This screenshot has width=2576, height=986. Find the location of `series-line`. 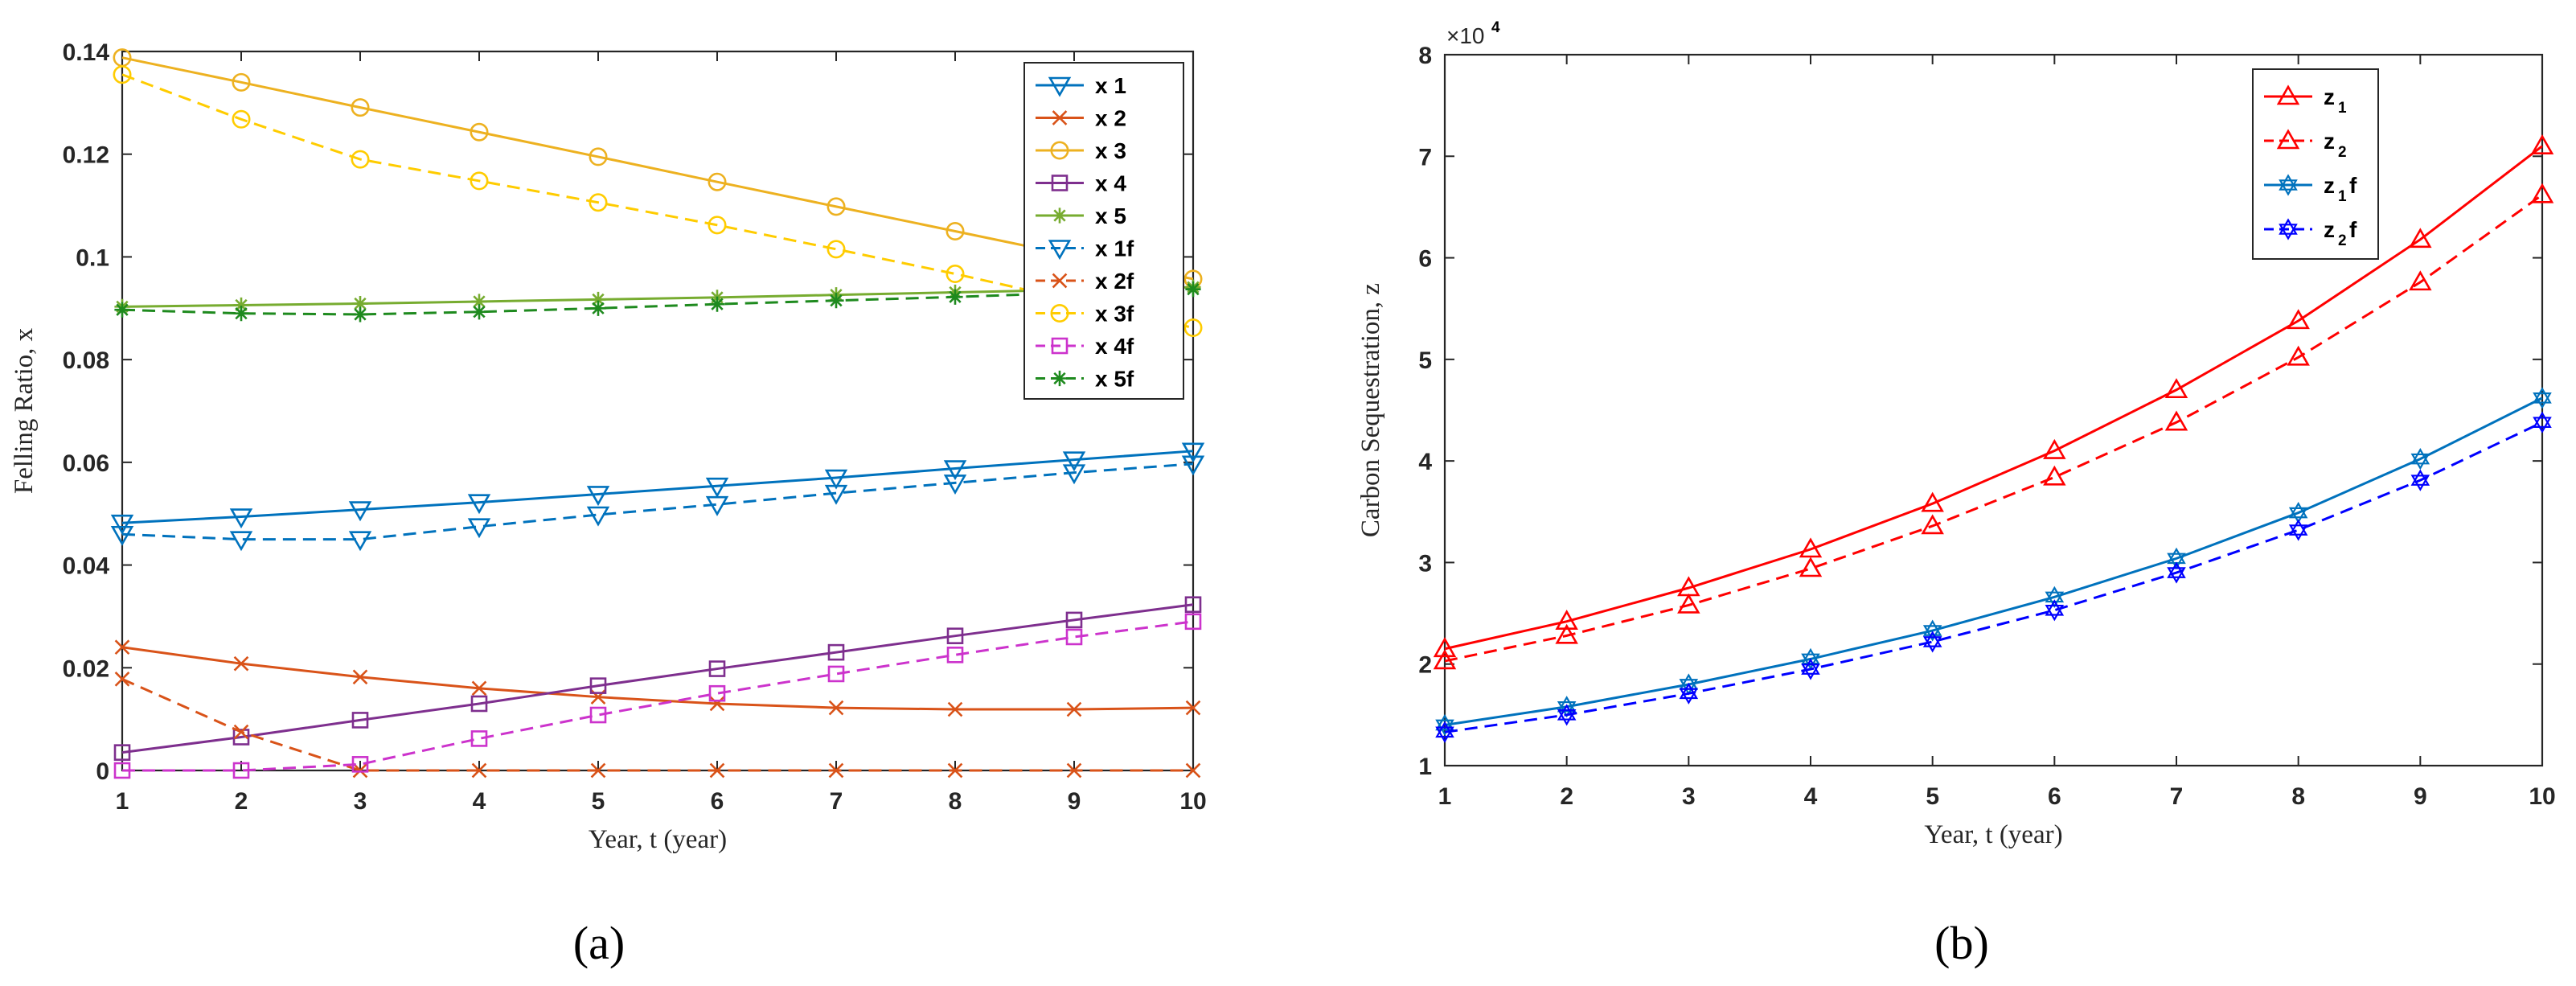

series-line is located at coordinates (657, 679).